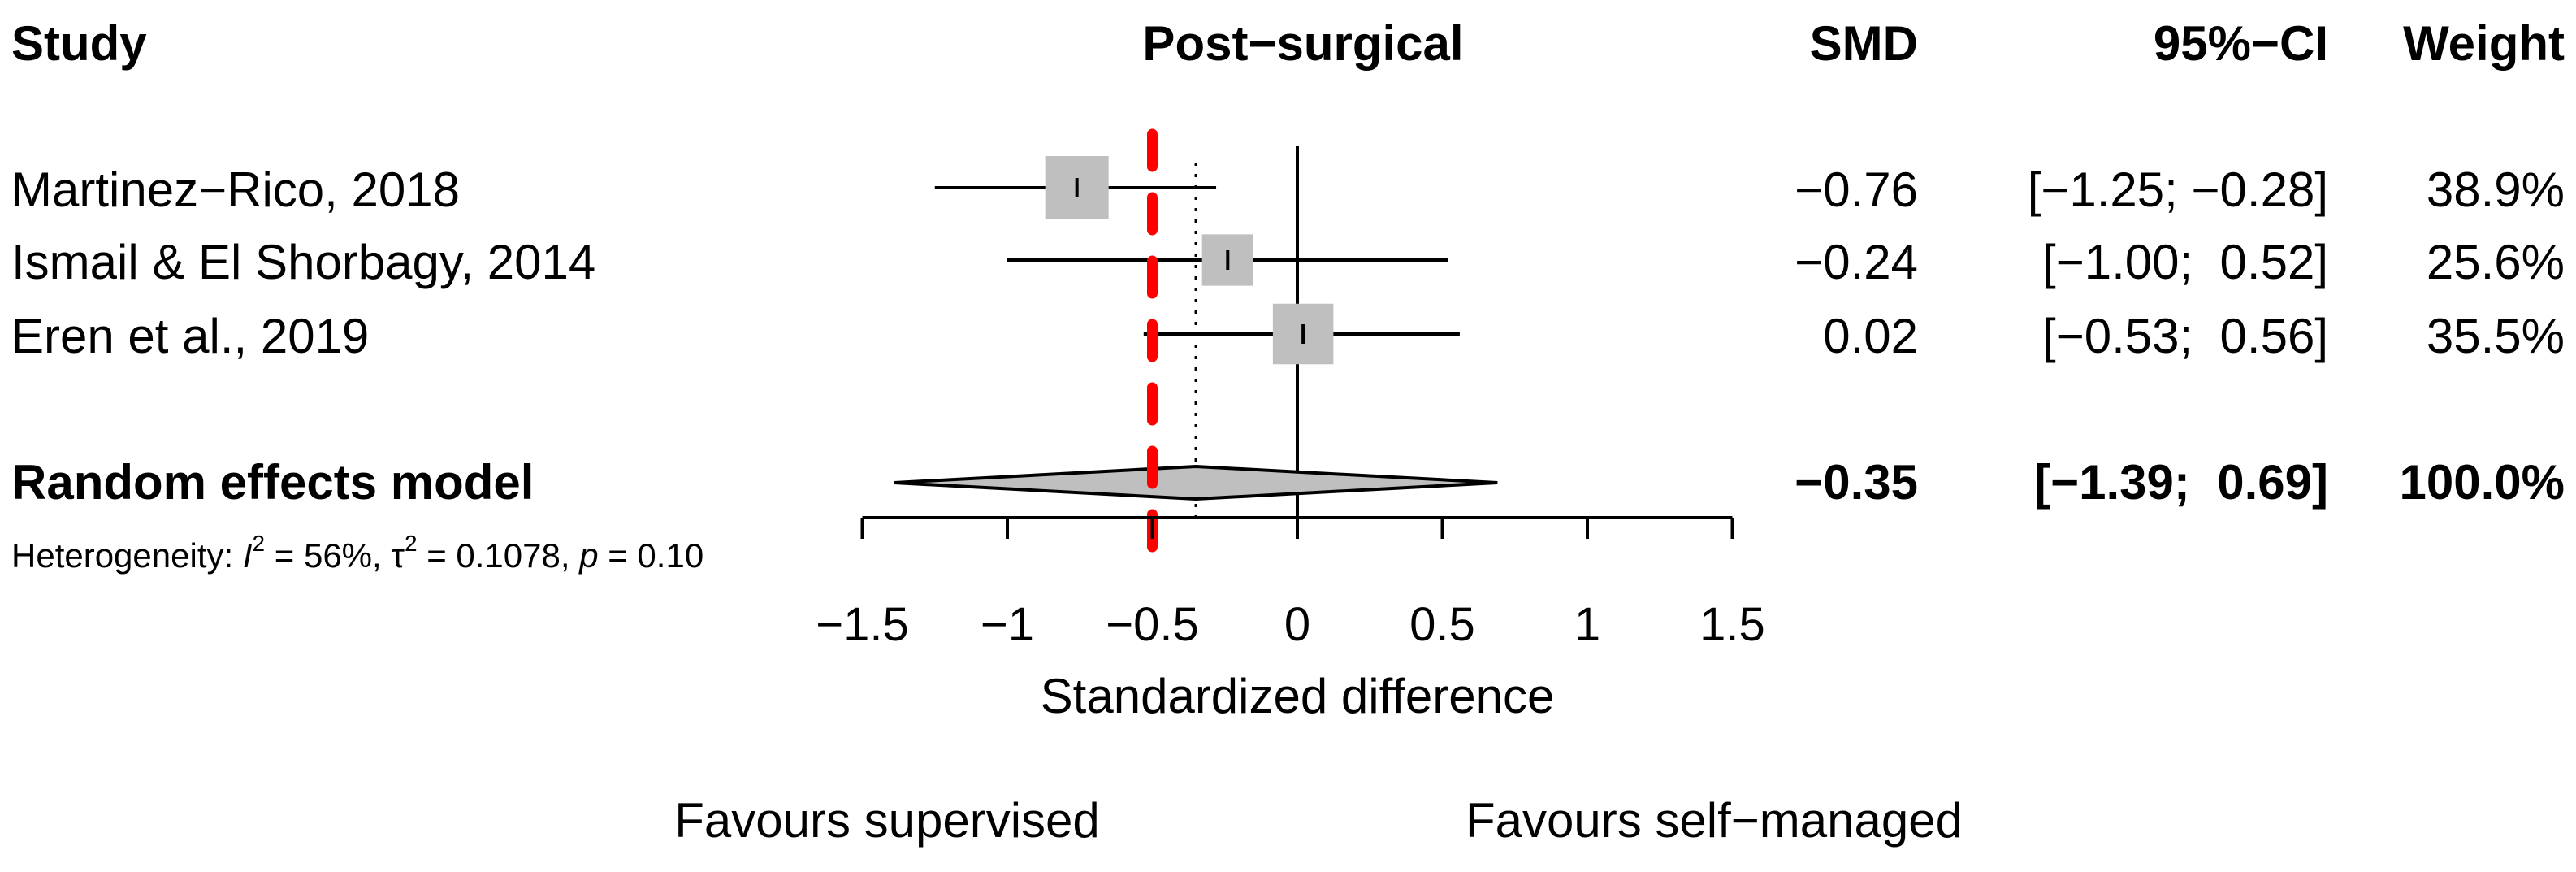  What do you see at coordinates (2181, 482) in the screenshot?
I see `pooled-ci: [−1.39; 0.69]` at bounding box center [2181, 482].